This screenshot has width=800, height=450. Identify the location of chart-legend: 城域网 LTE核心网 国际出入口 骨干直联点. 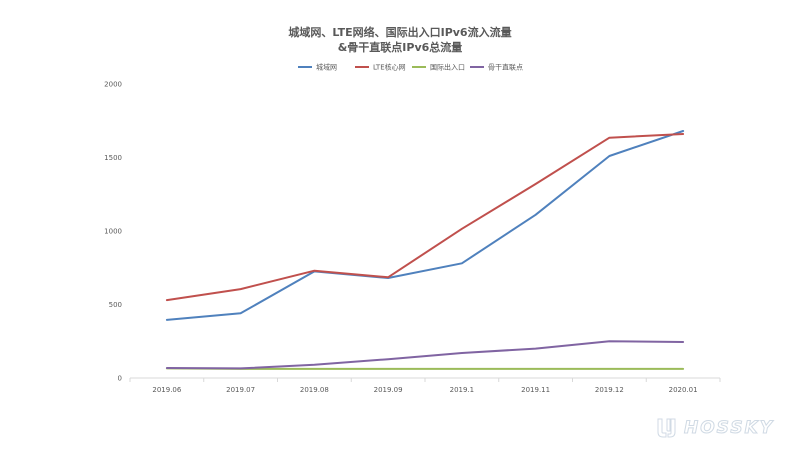
(410, 67).